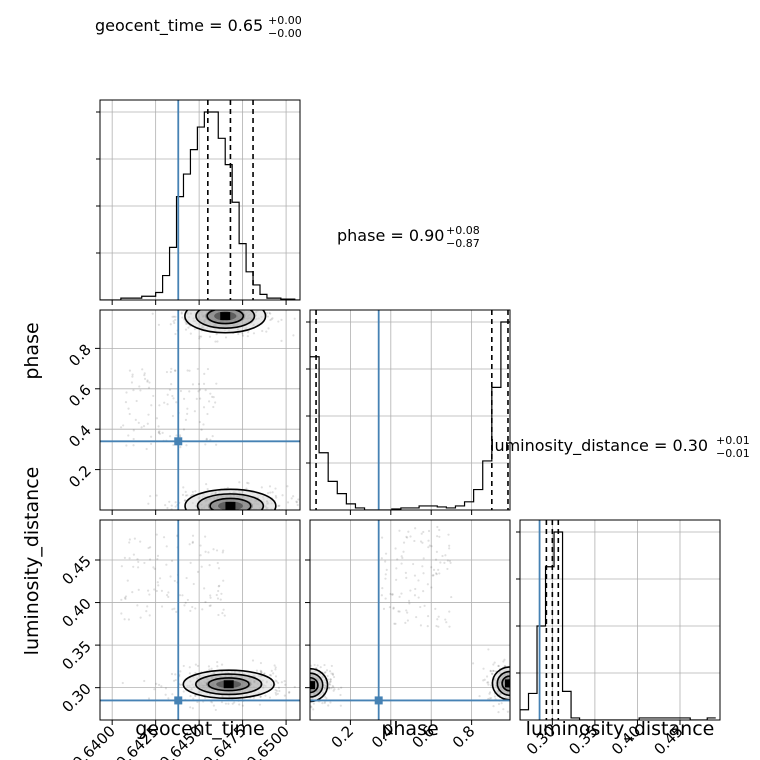  What do you see at coordinates (32, 561) in the screenshot?
I see `ylabel-luminosity-distance: luminosity_distance` at bounding box center [32, 561].